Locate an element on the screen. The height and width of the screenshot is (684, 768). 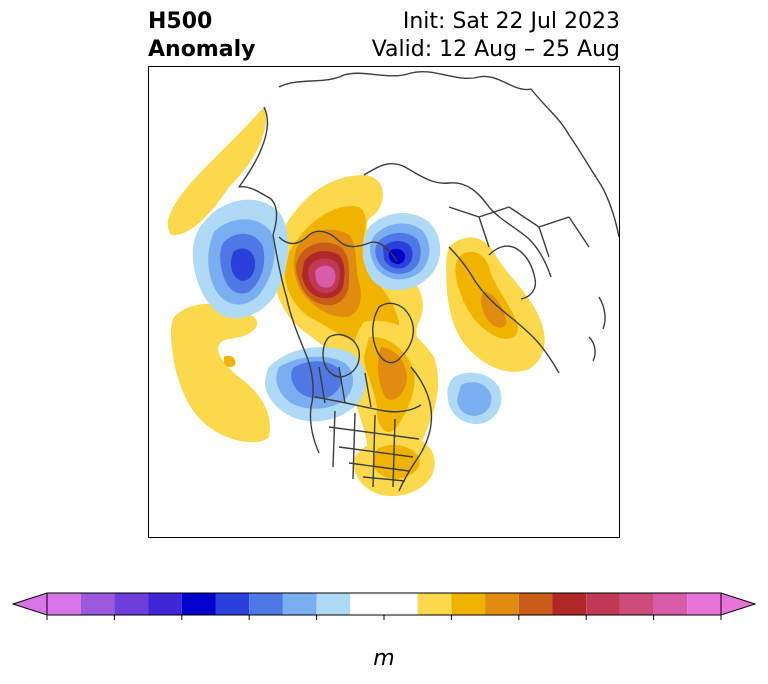
title-line-1: H500 is located at coordinates (180, 21).